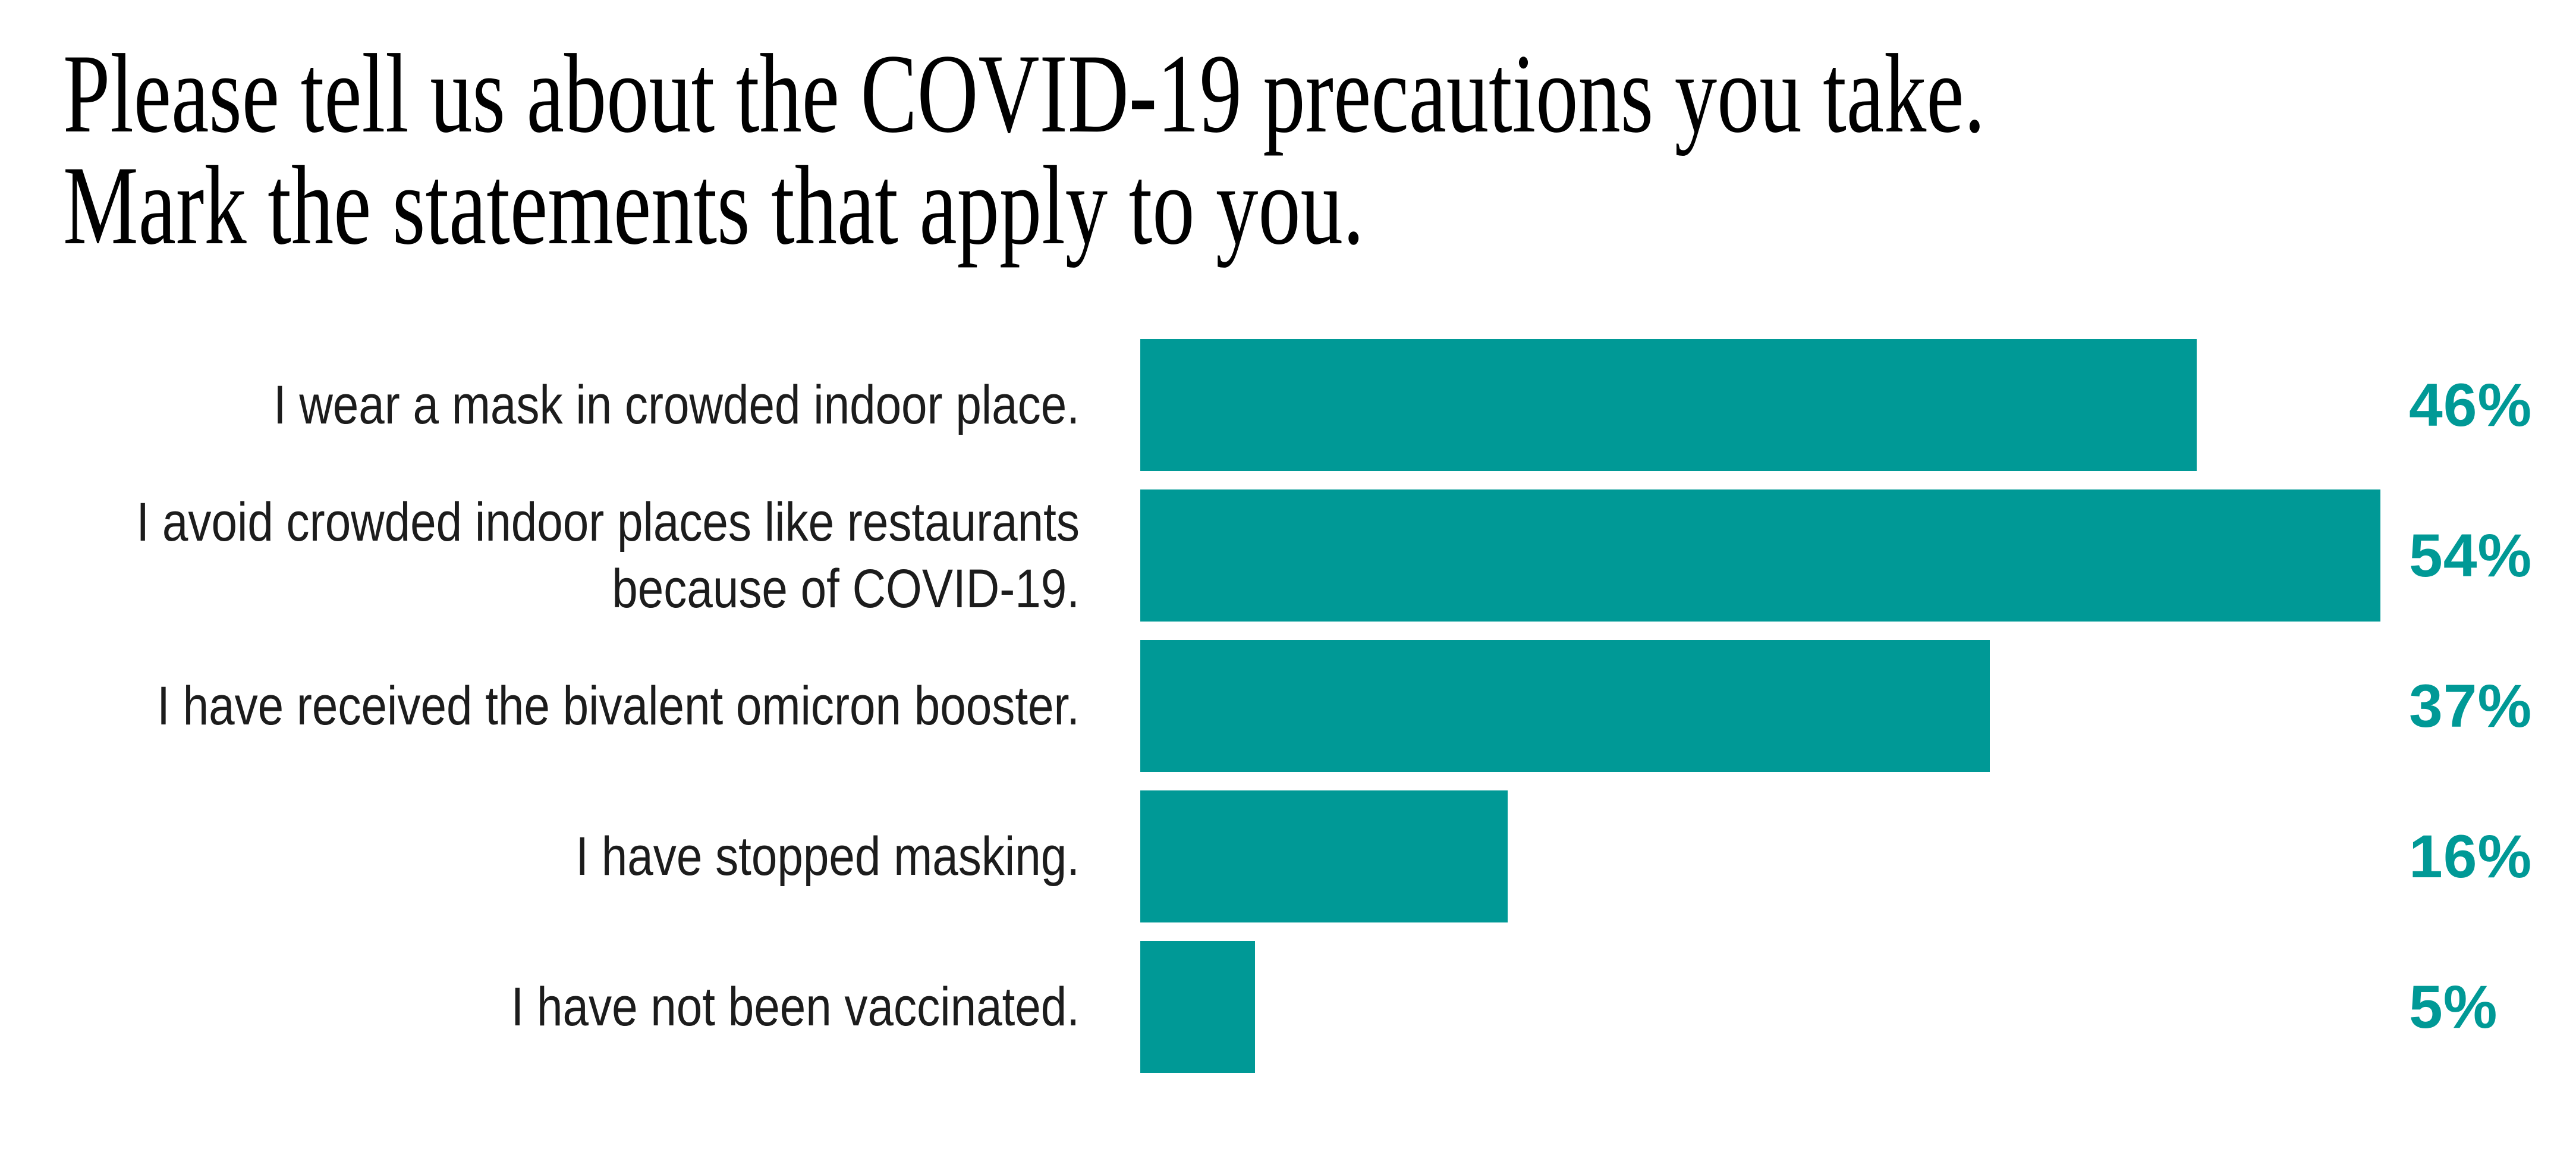 This screenshot has height=1158, width=2576. I want to click on bar-stopped-masking, so click(1324, 856).